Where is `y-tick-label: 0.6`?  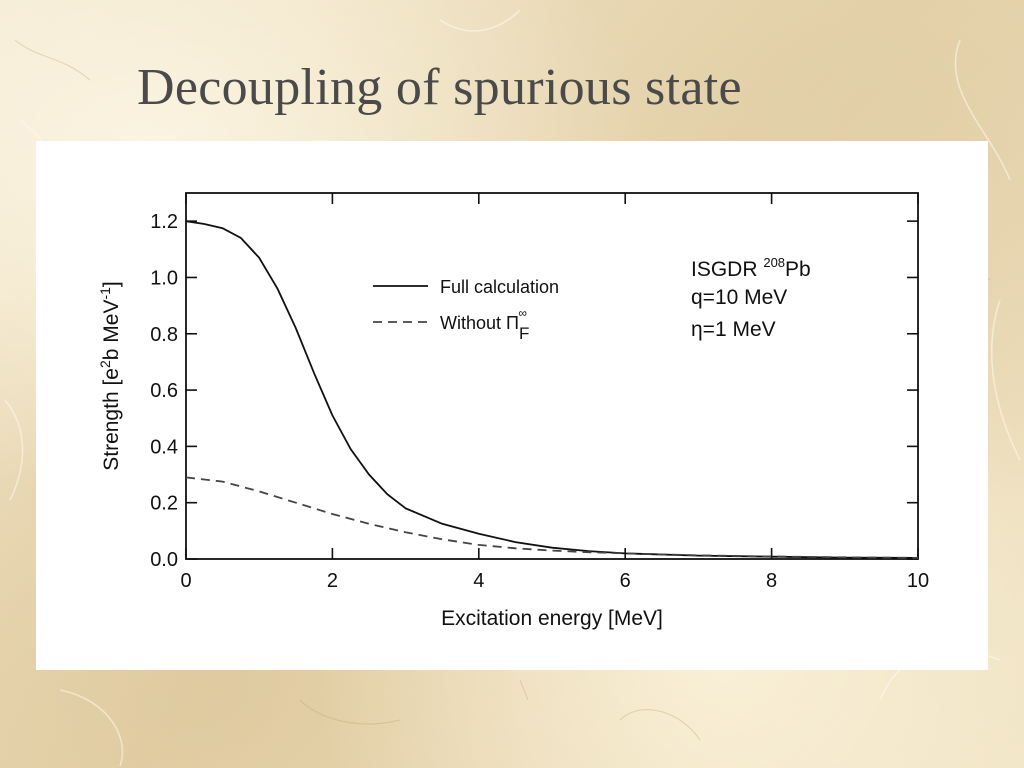 y-tick-label: 0.6 is located at coordinates (164, 391).